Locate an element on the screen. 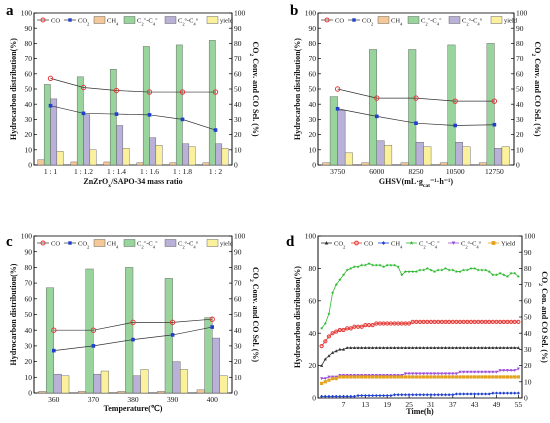  legend-swatch is located at coordinates (496, 20).